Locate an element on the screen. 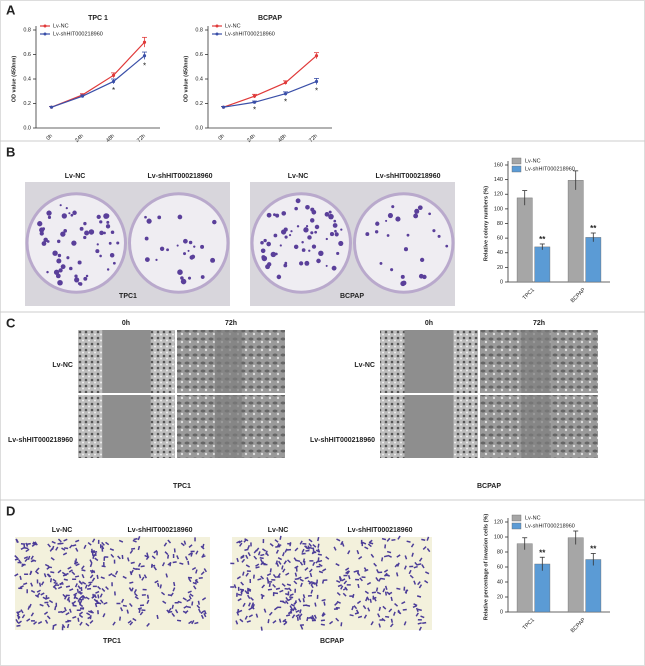 This screenshot has height=666, width=645. column-label: Lv-shHIT000218960 is located at coordinates (180, 176).